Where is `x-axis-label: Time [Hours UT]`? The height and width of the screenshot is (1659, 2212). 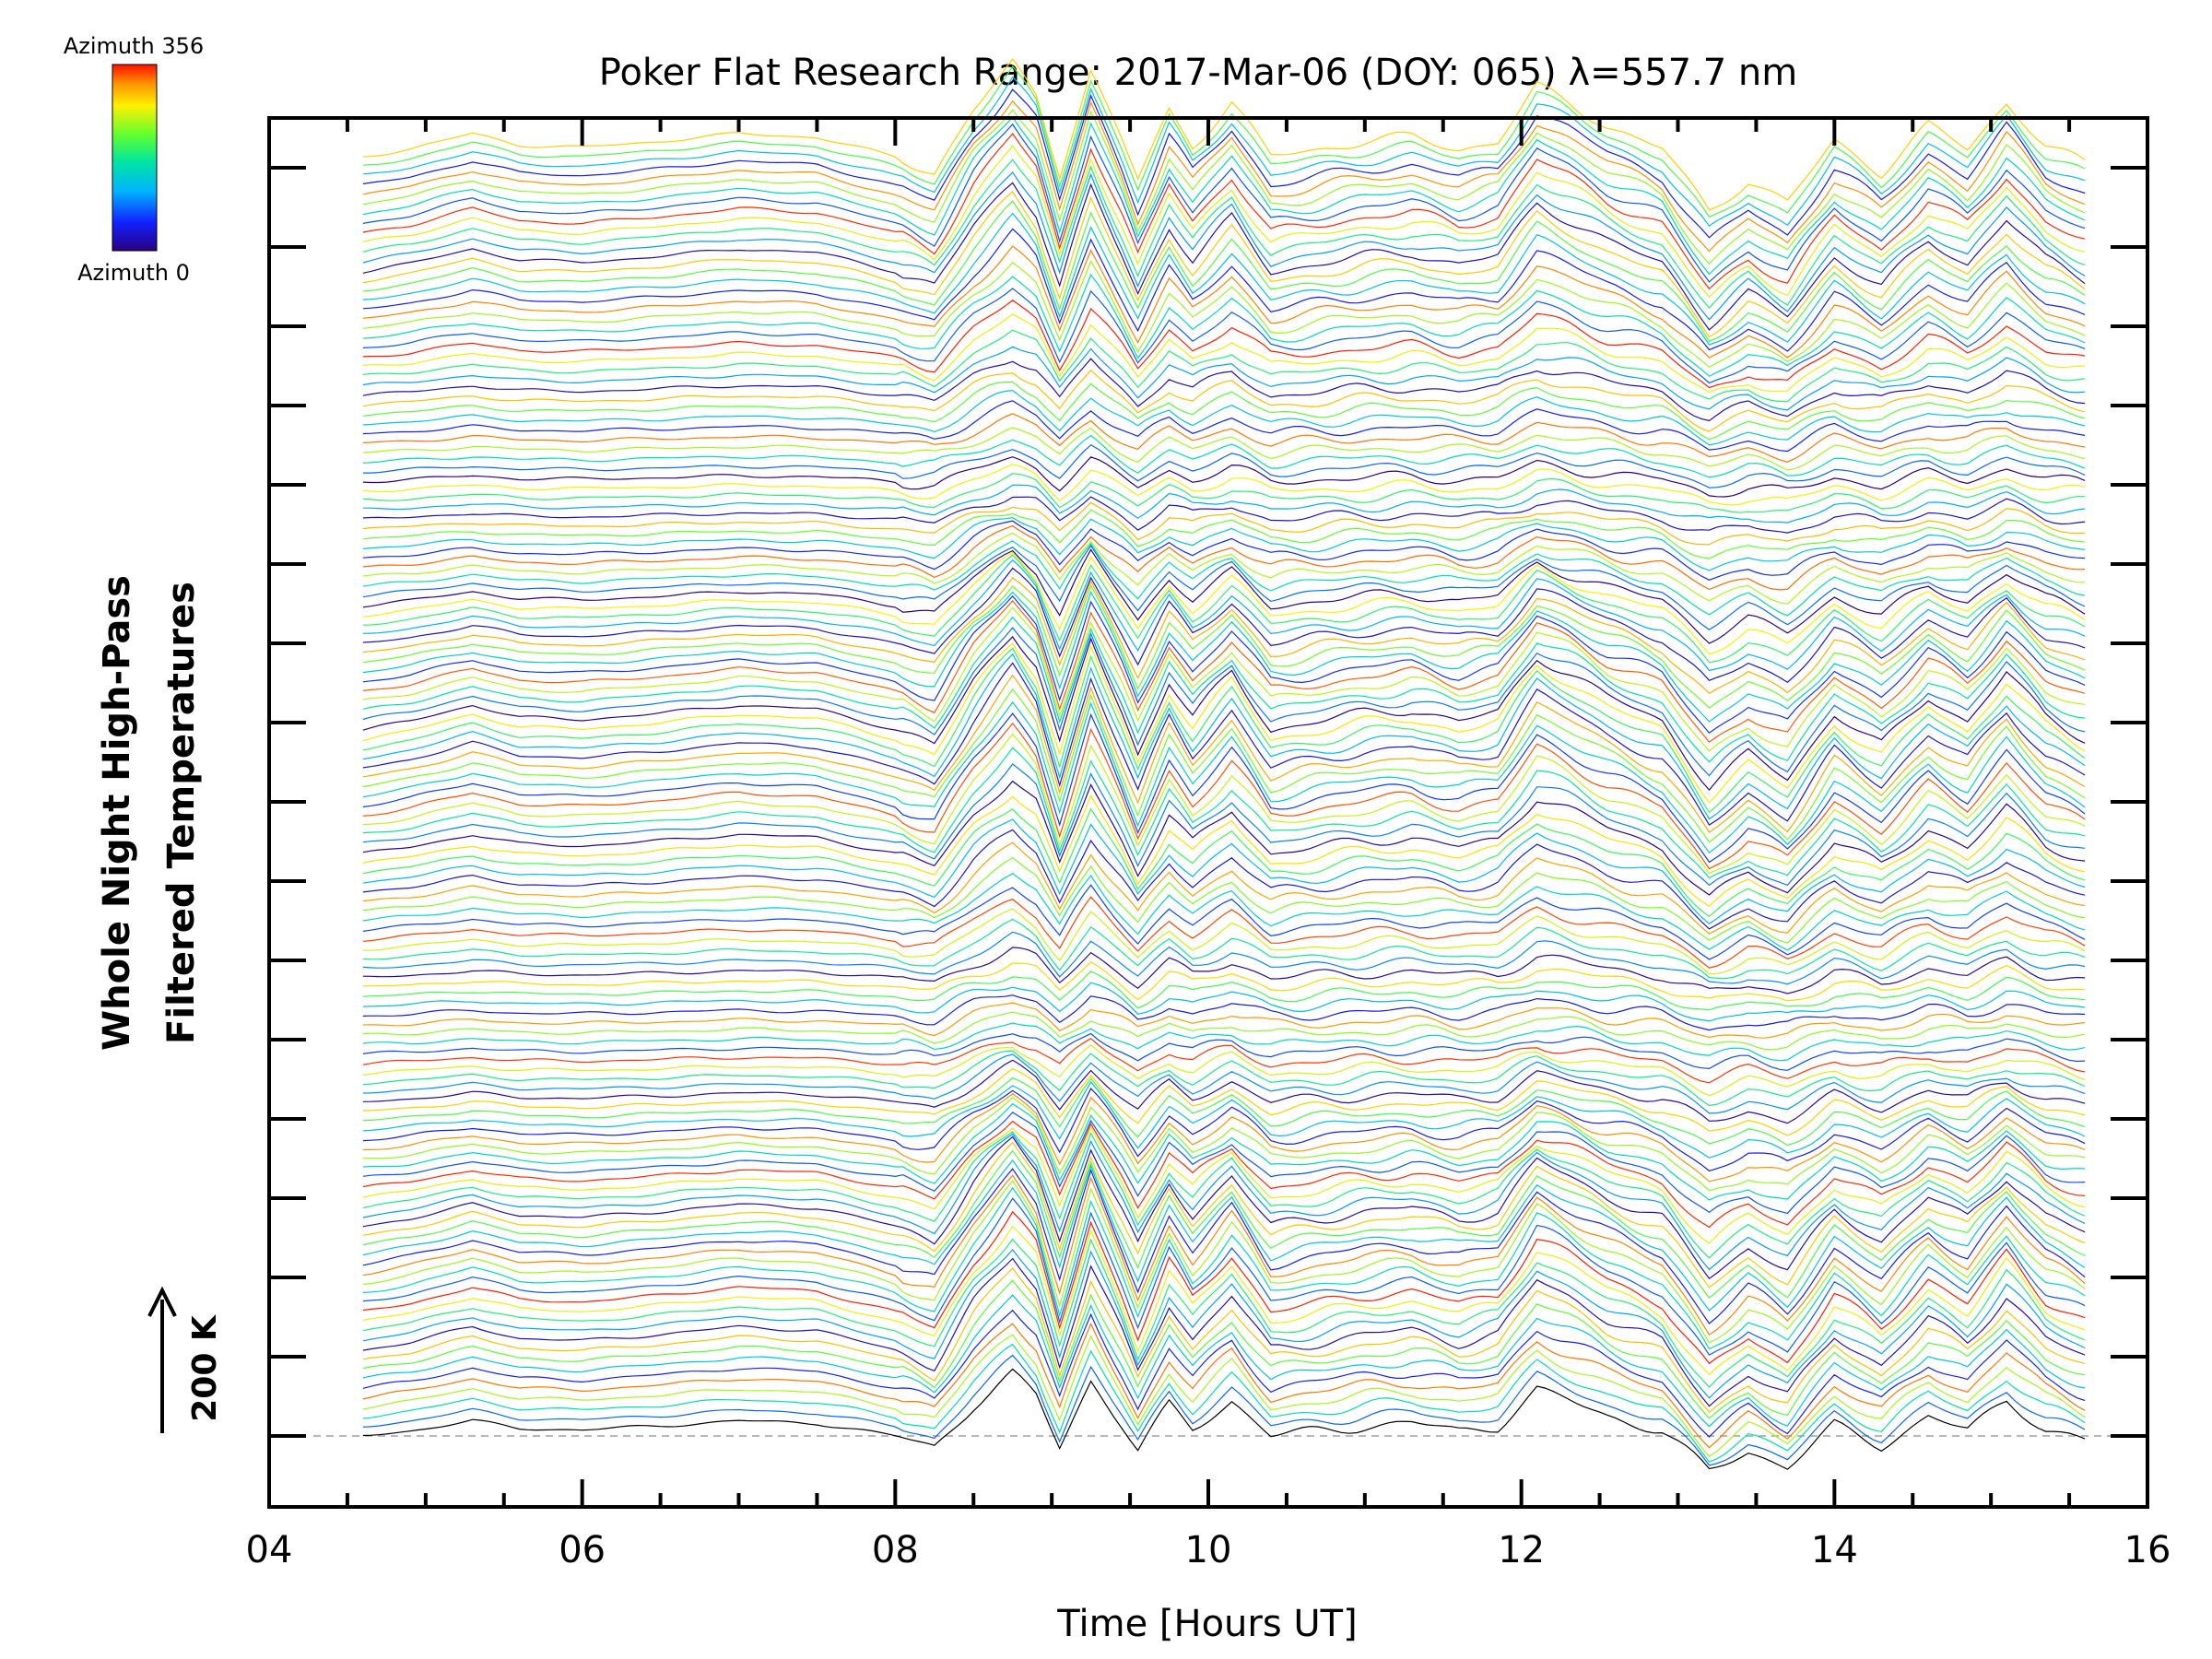
x-axis-label: Time [Hours UT] is located at coordinates (1206, 1624).